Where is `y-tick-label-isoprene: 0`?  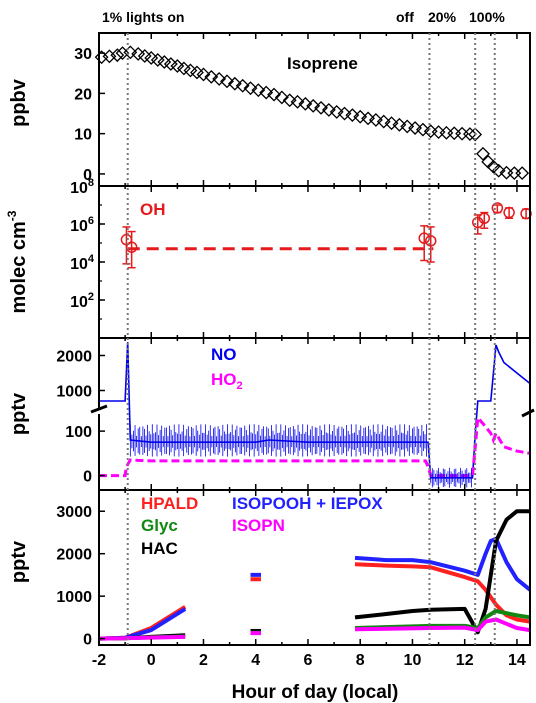 y-tick-label-isoprene: 0 is located at coordinates (87, 175).